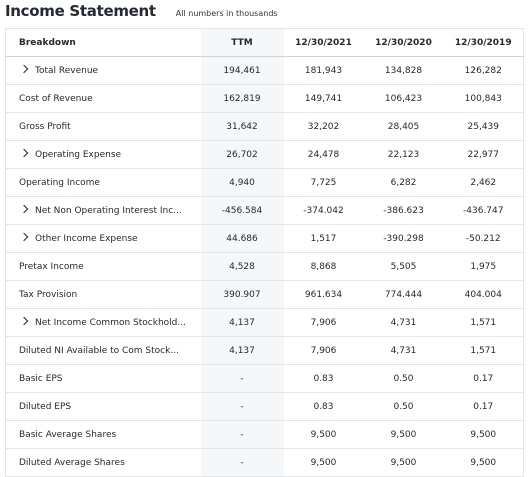 Image resolution: width=528 pixels, height=477 pixels. I want to click on cell-value: -374.042, so click(323, 210).